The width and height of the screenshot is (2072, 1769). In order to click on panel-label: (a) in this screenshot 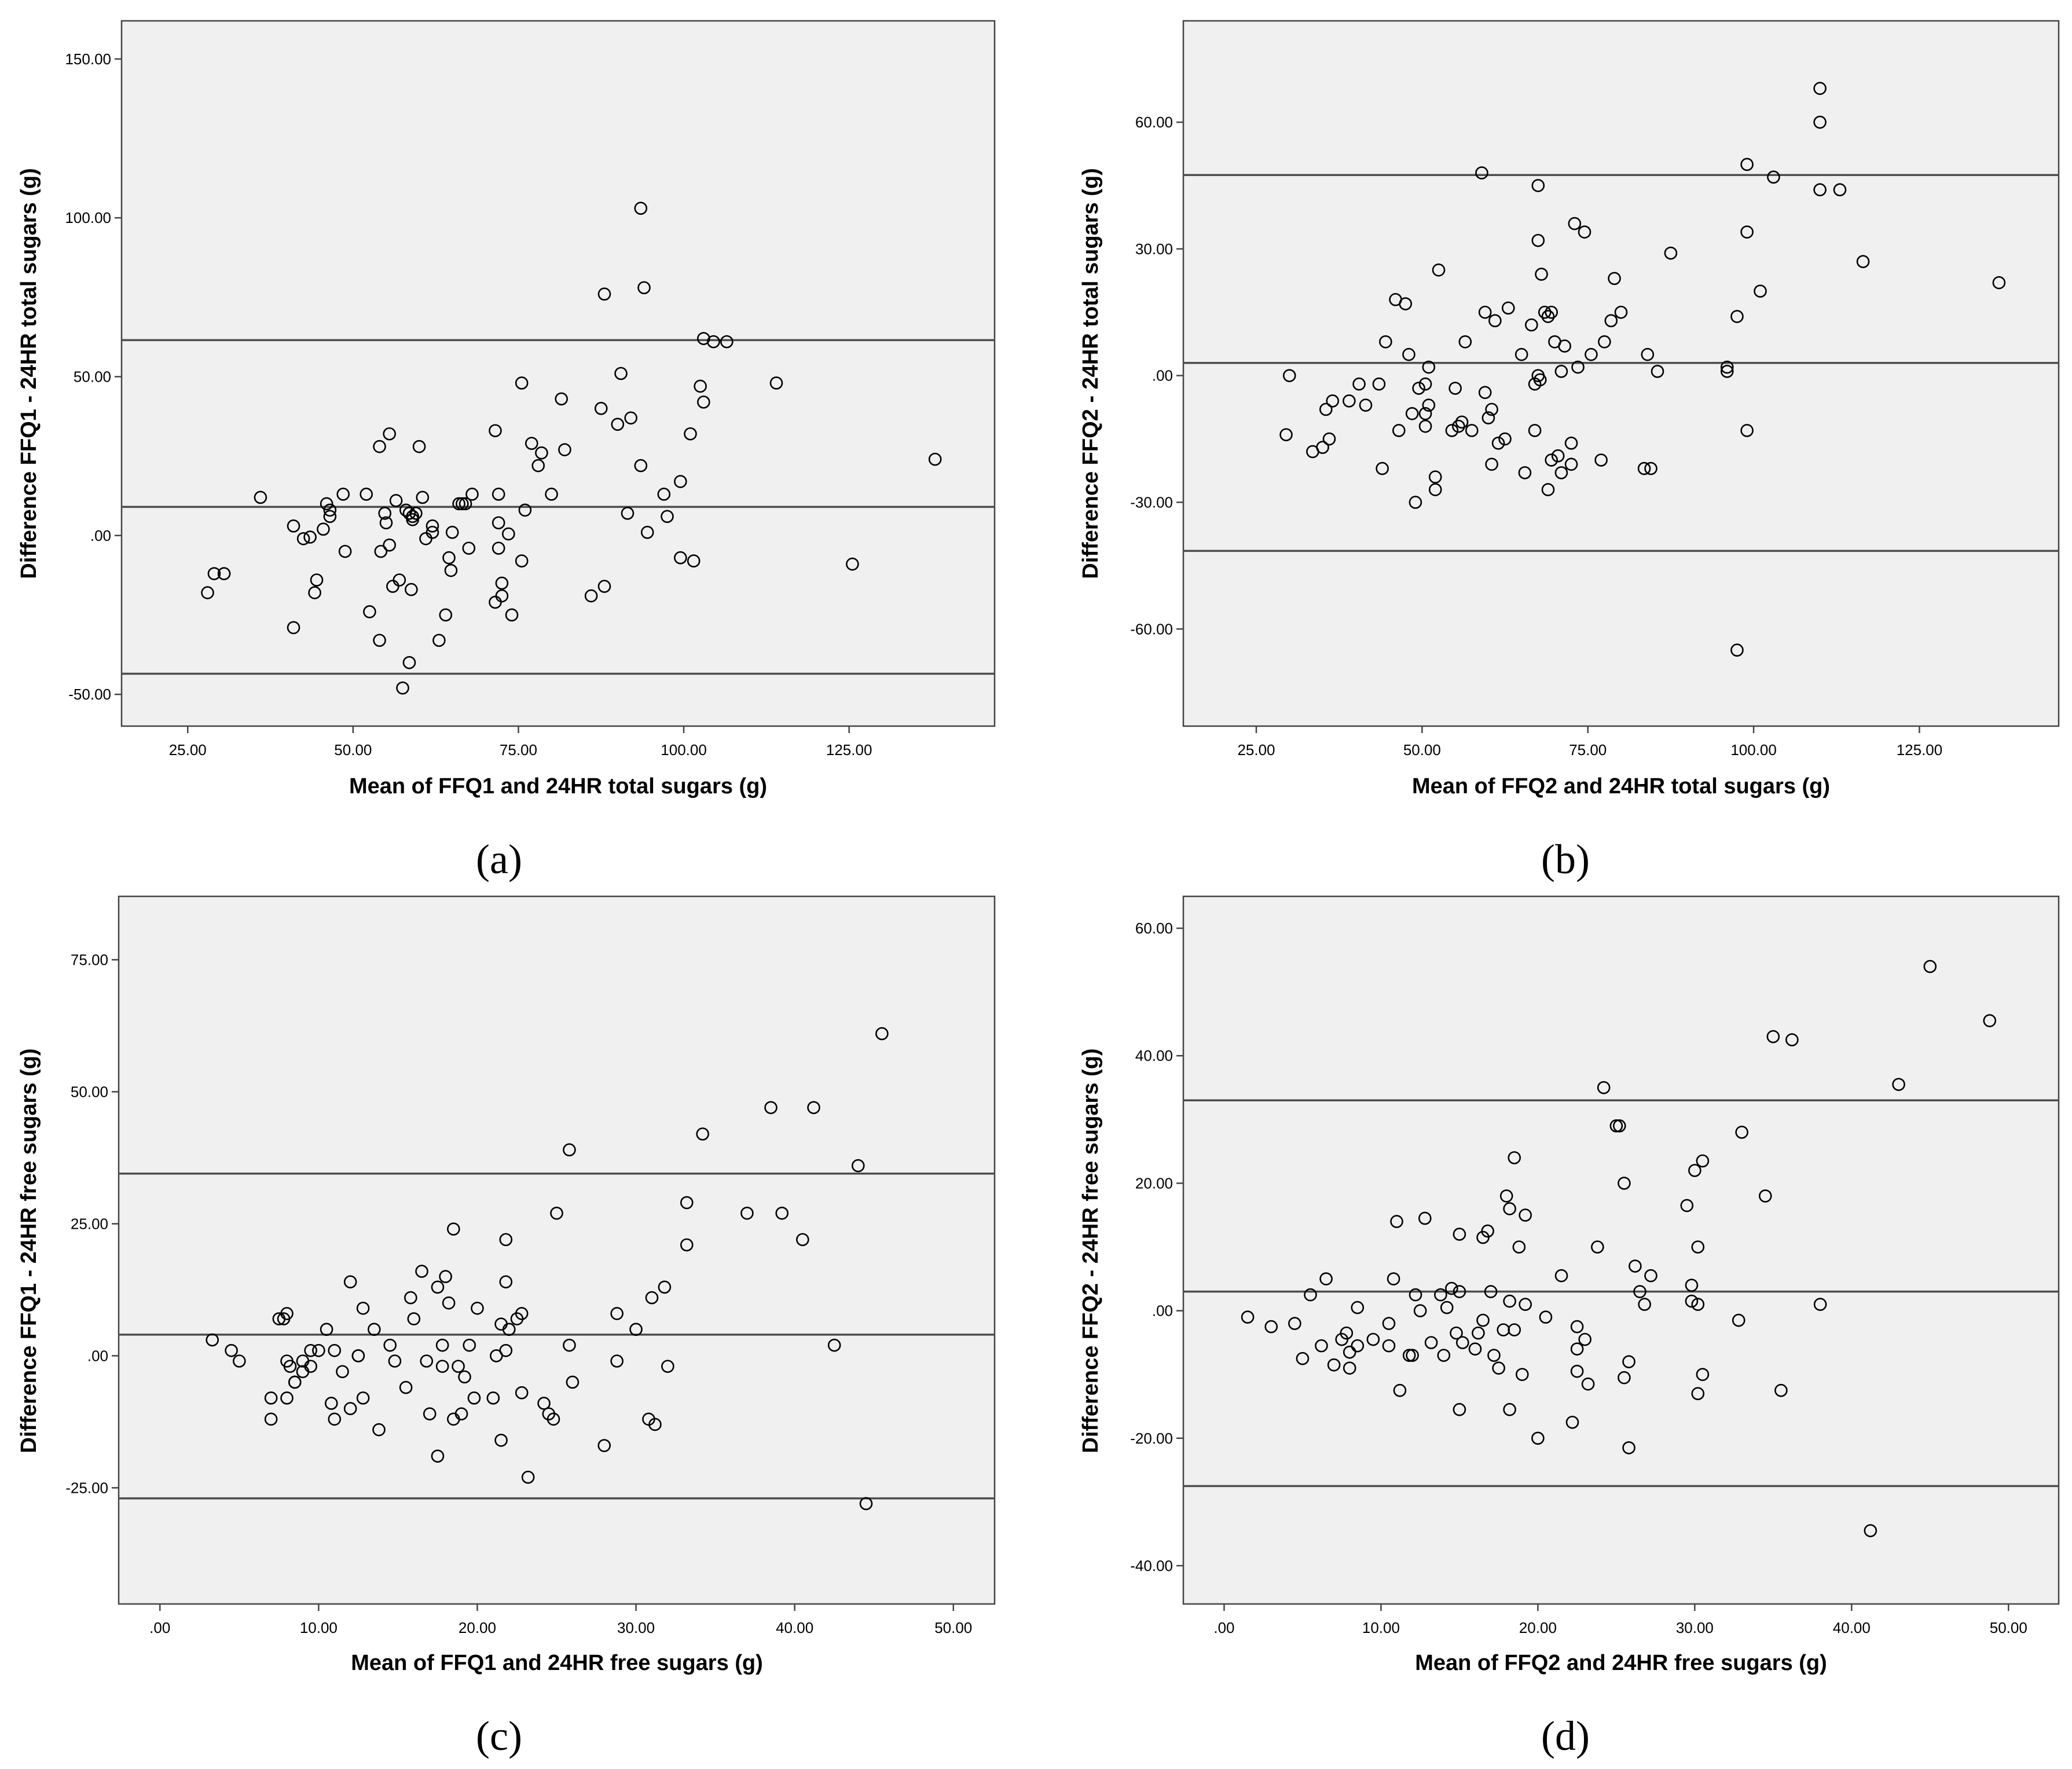, I will do `click(499, 859)`.